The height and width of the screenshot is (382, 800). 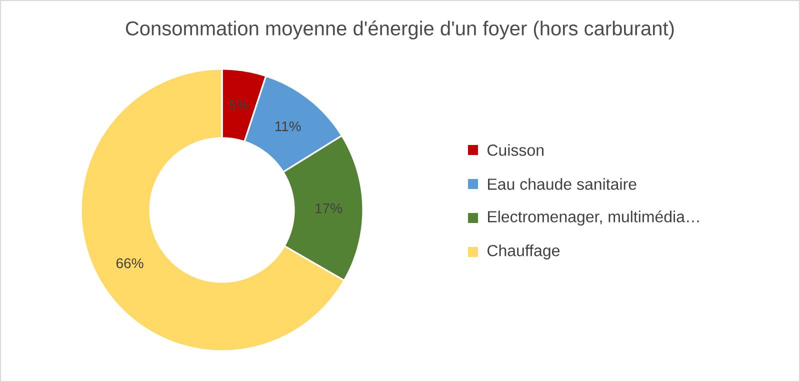 What do you see at coordinates (516, 150) in the screenshot?
I see `legend-label: Cuisson` at bounding box center [516, 150].